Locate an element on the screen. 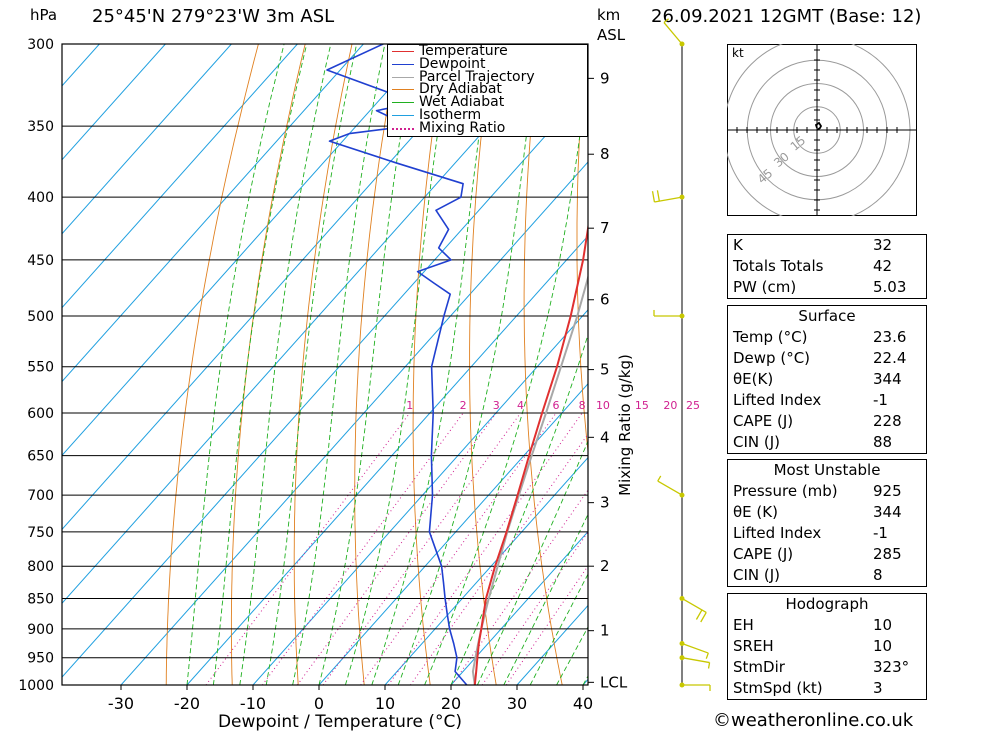 Image resolution: width=1000 pixels, height=733 pixels. index-label: CIN (J) is located at coordinates (757, 442).